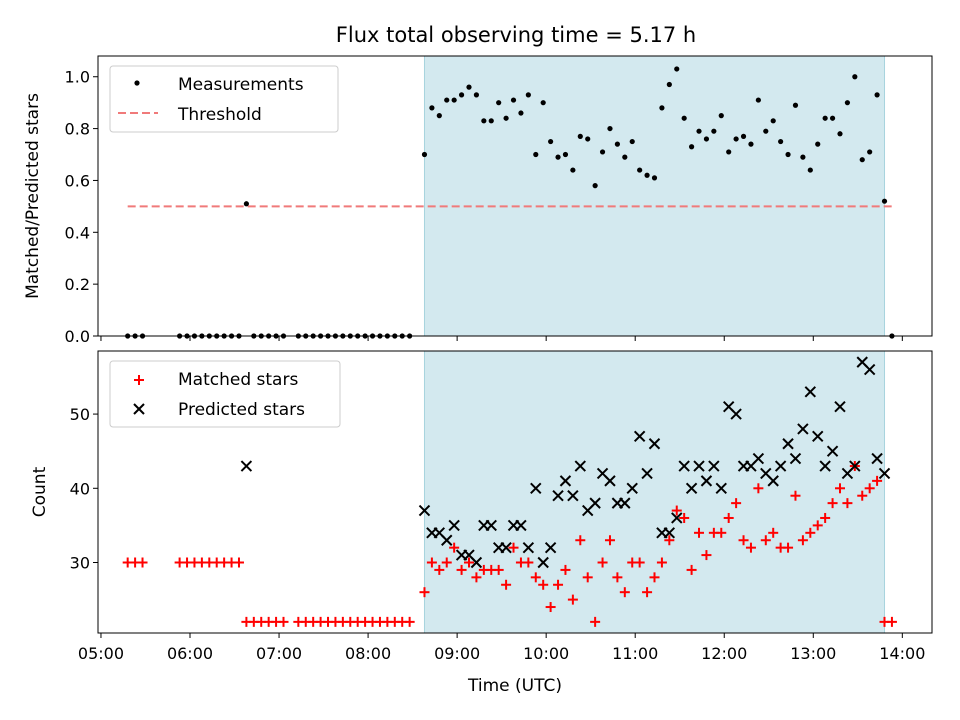 The image size is (960, 720). What do you see at coordinates (101, 653) in the screenshot?
I see `x-tick-label: 05:00` at bounding box center [101, 653].